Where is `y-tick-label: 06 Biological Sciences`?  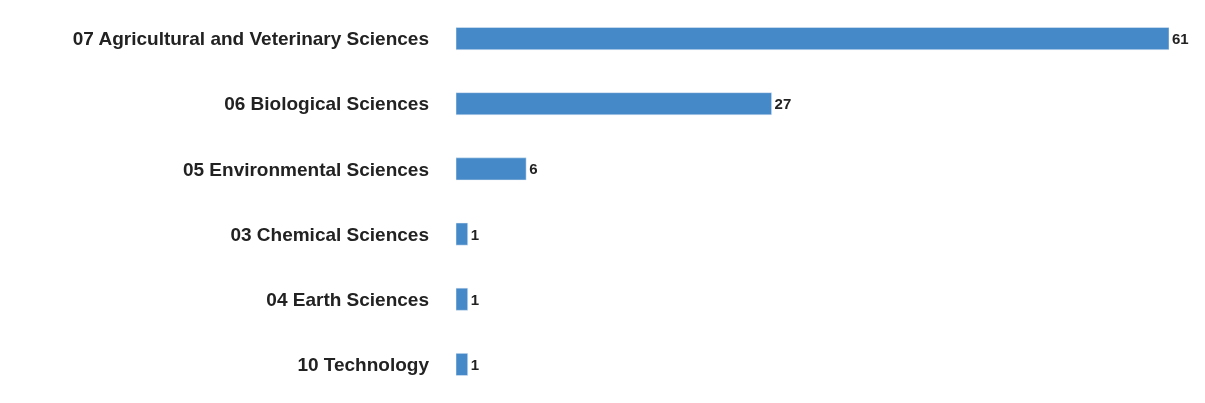
y-tick-label: 06 Biological Sciences is located at coordinates (326, 104).